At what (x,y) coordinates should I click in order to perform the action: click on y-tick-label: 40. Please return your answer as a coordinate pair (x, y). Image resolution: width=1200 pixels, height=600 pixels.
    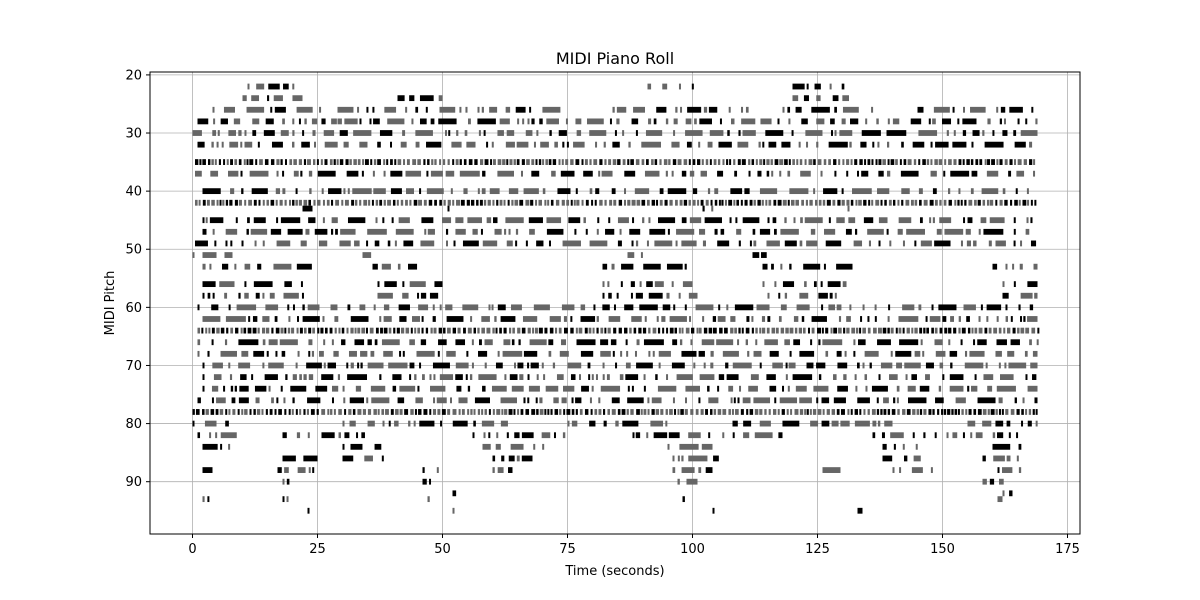
    Looking at the image, I should click on (133, 192).